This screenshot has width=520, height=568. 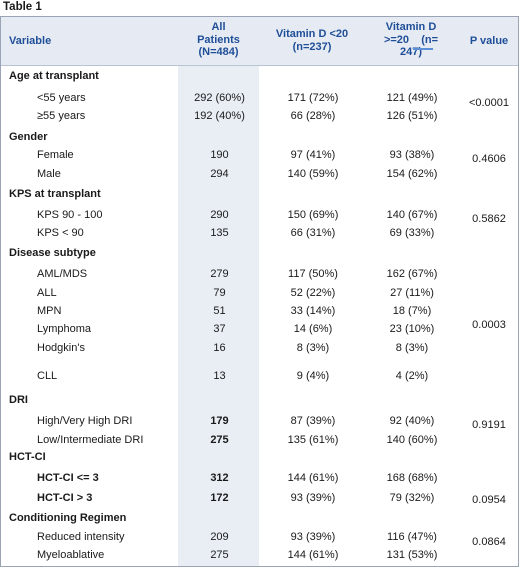 I want to click on cell-vitamin-d-low: 8 (3%), so click(x=313, y=348).